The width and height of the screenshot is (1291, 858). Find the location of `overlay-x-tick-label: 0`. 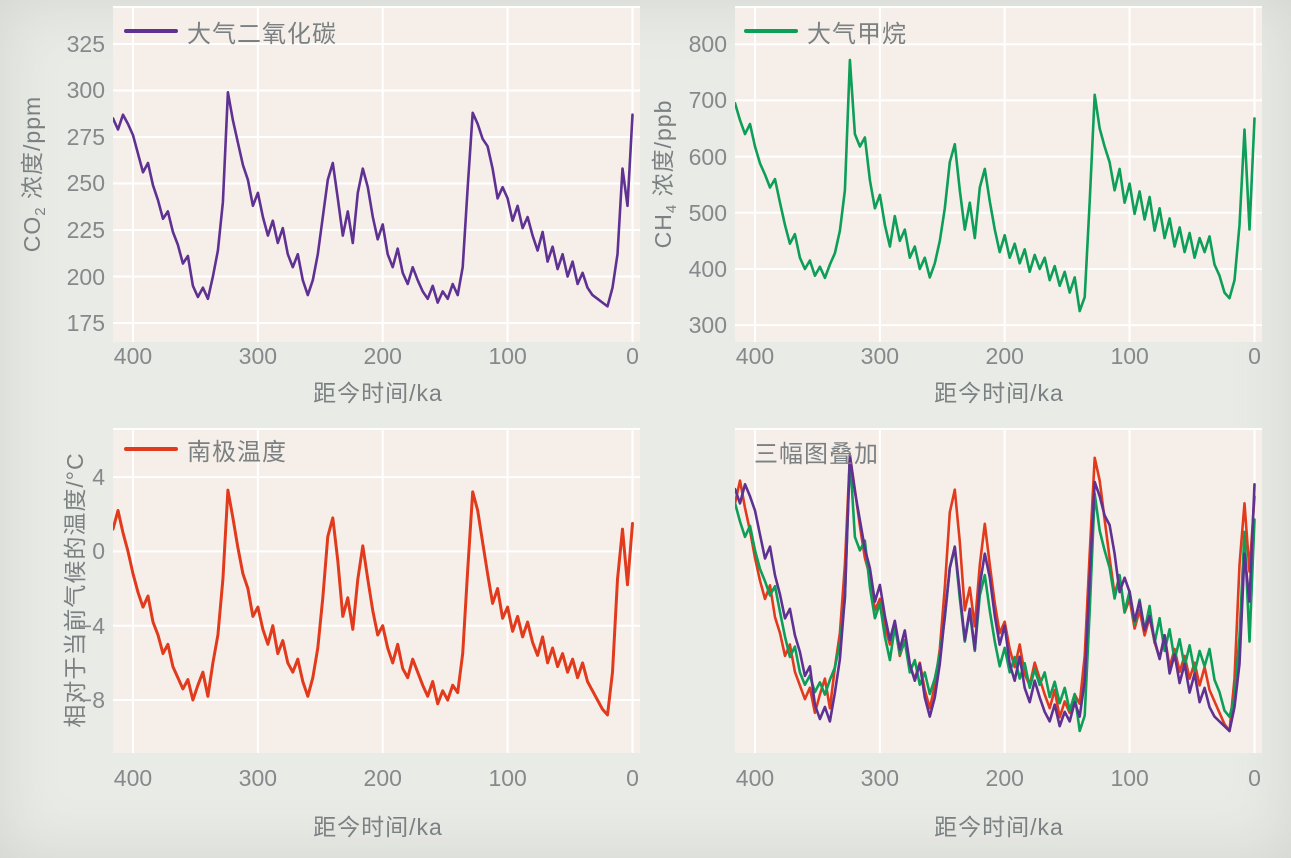

overlay-x-tick-label: 0 is located at coordinates (1254, 778).